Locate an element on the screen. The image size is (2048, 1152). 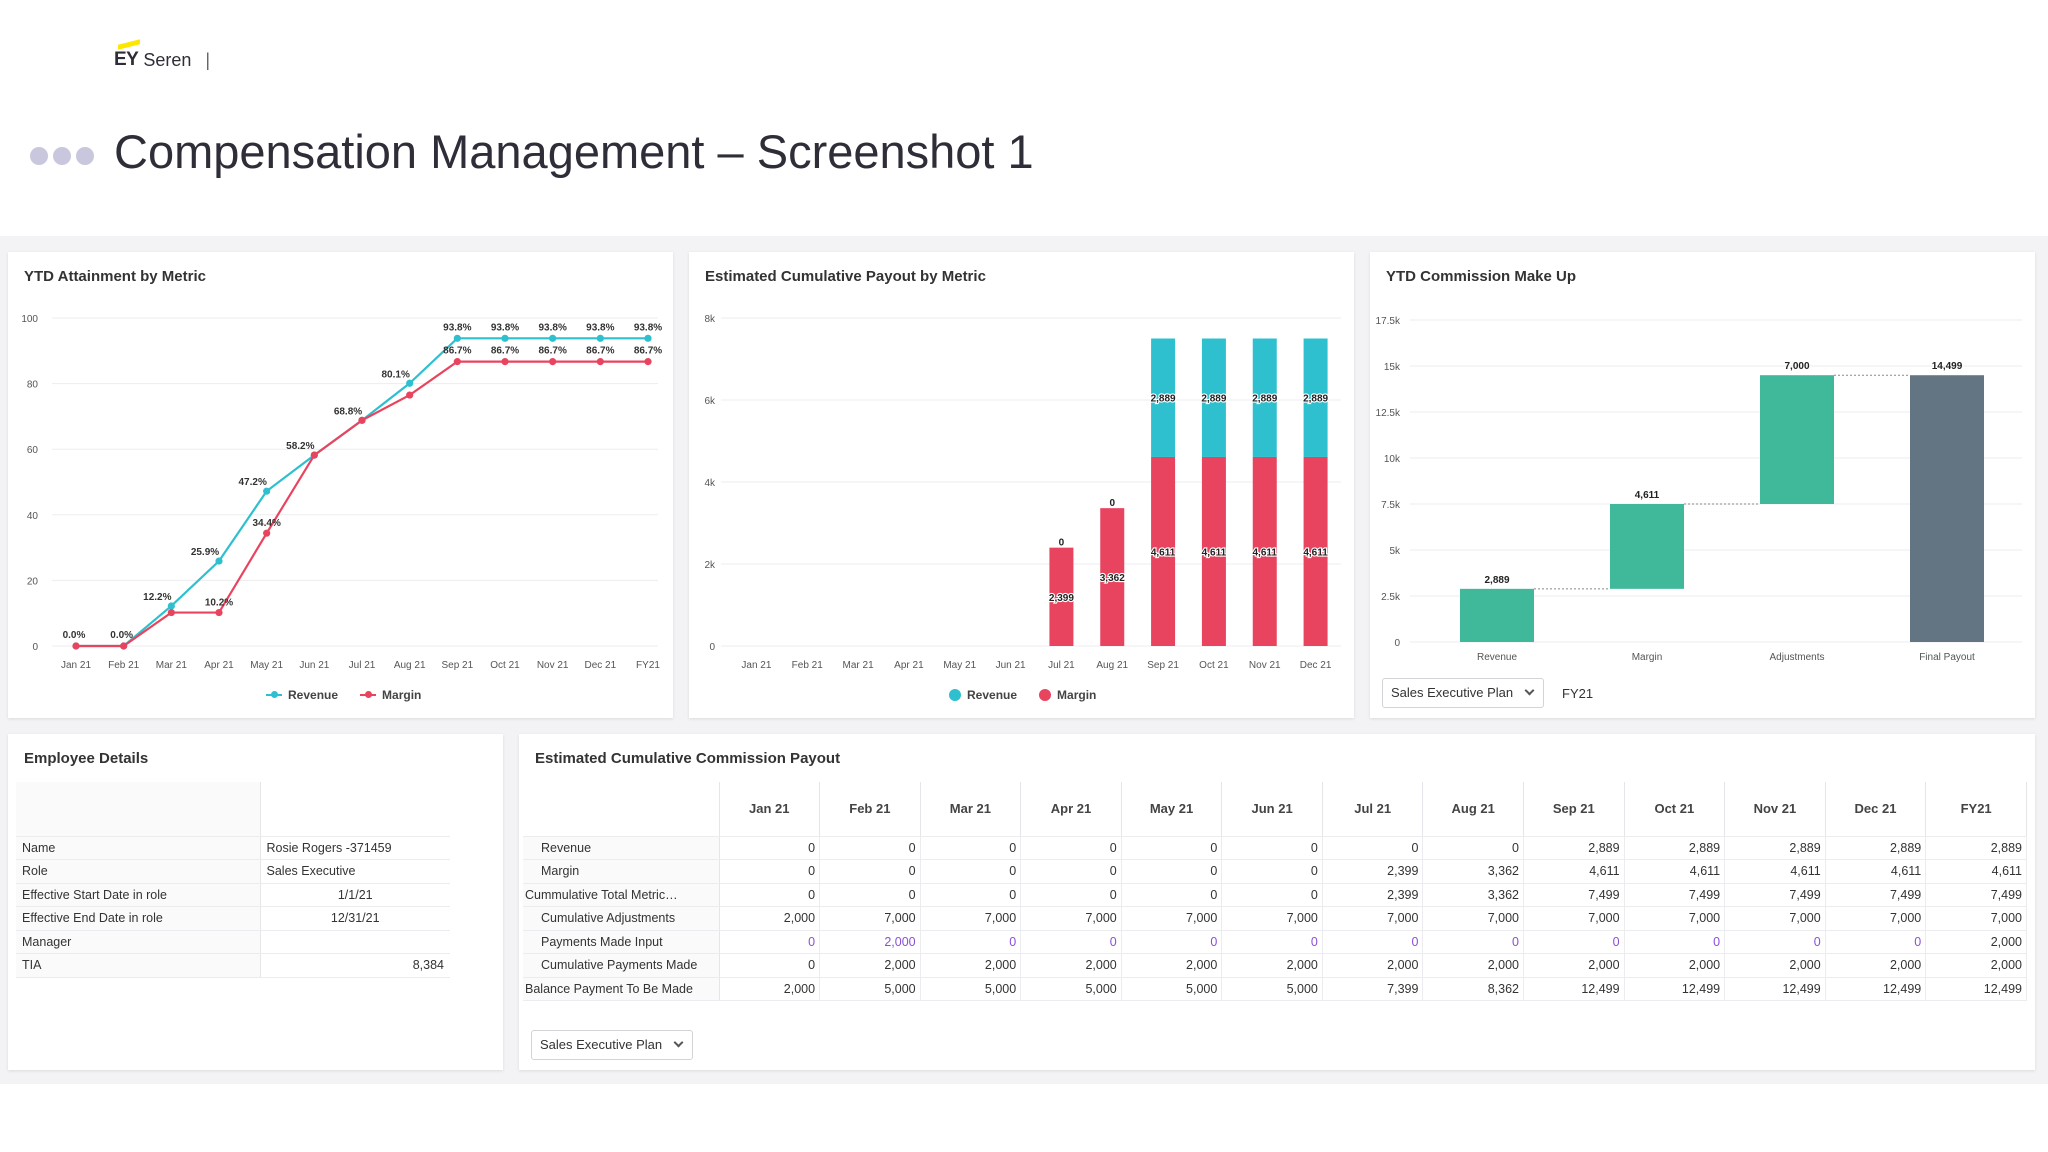
field-value: 1/1/21 is located at coordinates (355, 895).